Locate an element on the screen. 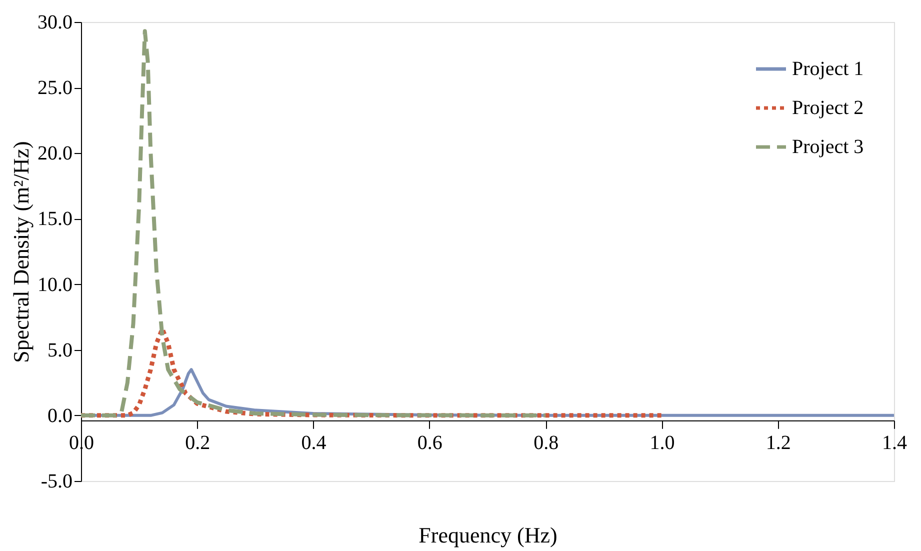  x-tick-label: 1.2 is located at coordinates (778, 443).